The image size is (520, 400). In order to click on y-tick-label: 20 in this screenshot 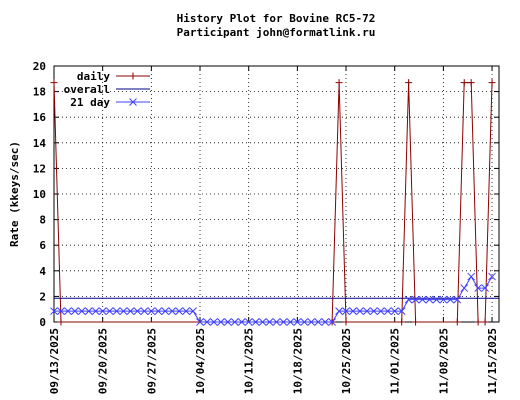, I will do `click(39, 66)`.